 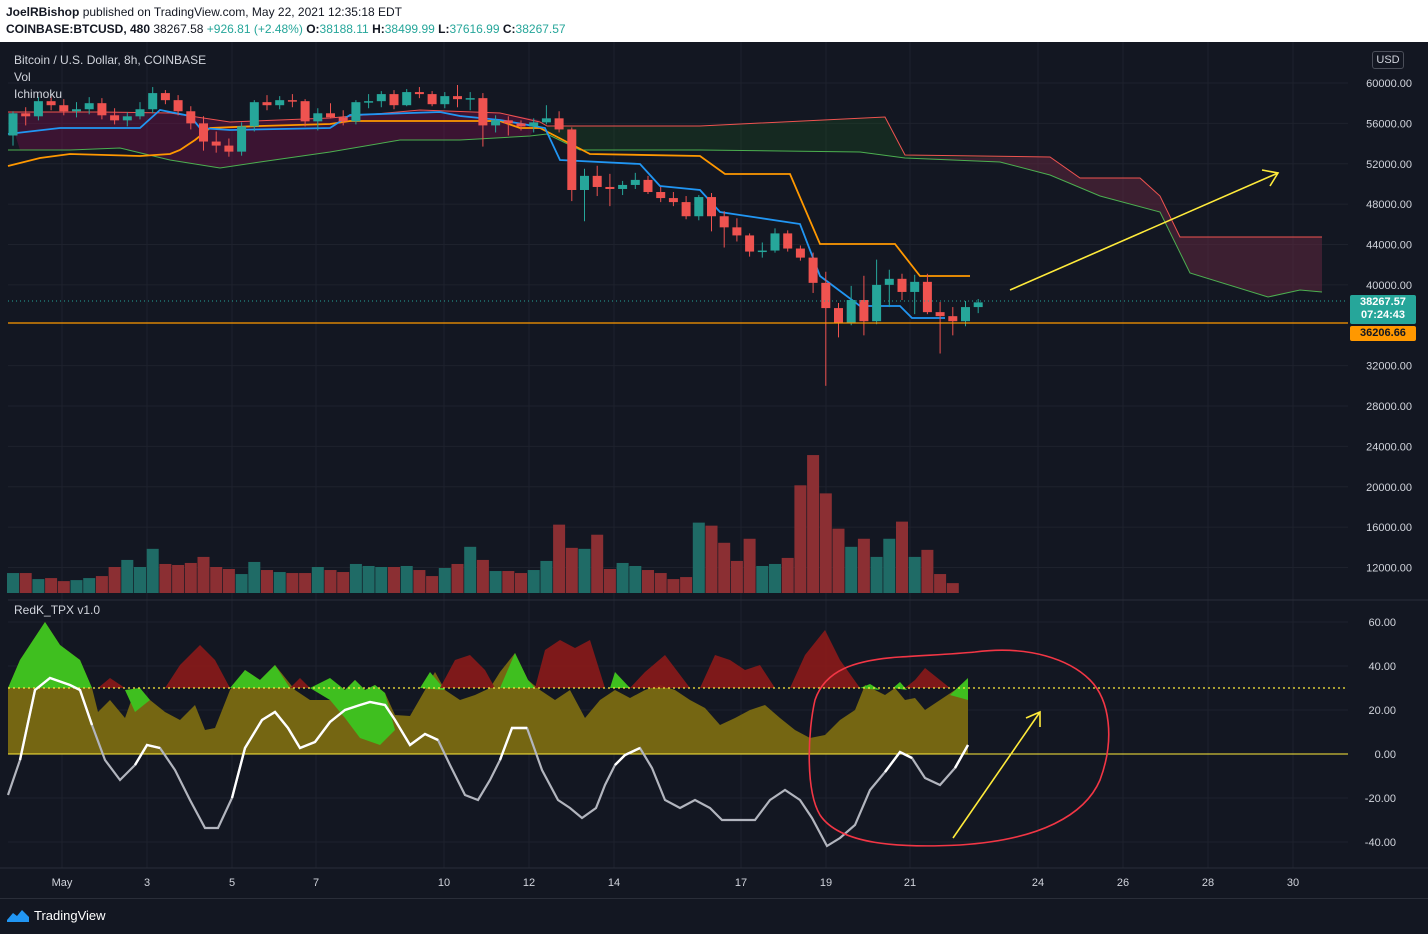 What do you see at coordinates (254, 29) in the screenshot?
I see `price-change: +926.81 (+2.48%)` at bounding box center [254, 29].